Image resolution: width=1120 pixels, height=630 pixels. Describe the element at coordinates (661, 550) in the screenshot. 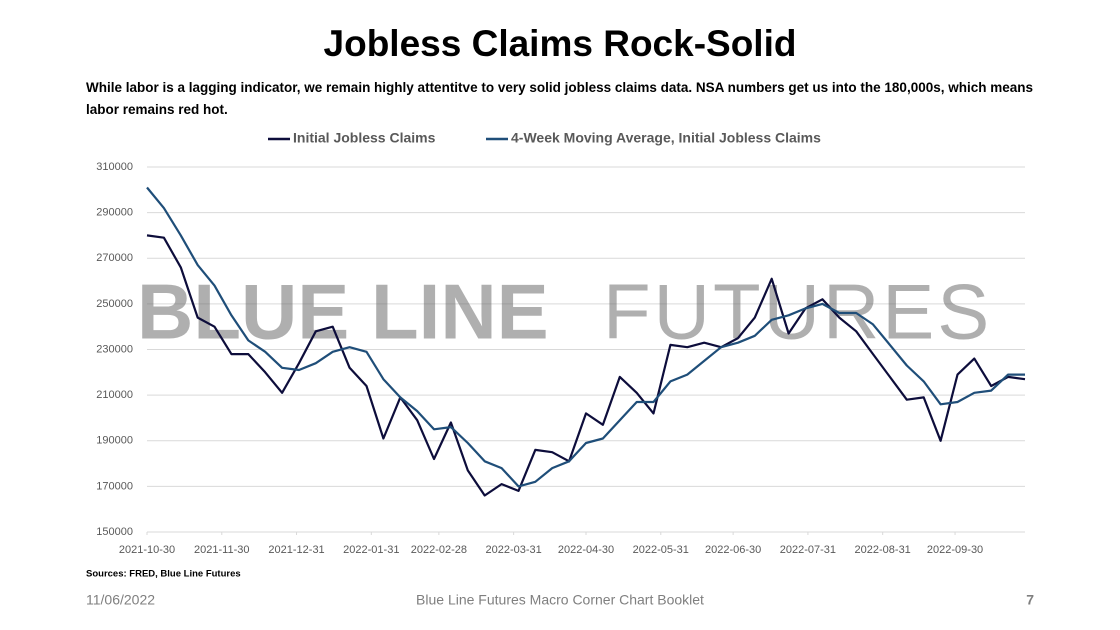

I see `x-tick-label: 2022-05-31` at that location.